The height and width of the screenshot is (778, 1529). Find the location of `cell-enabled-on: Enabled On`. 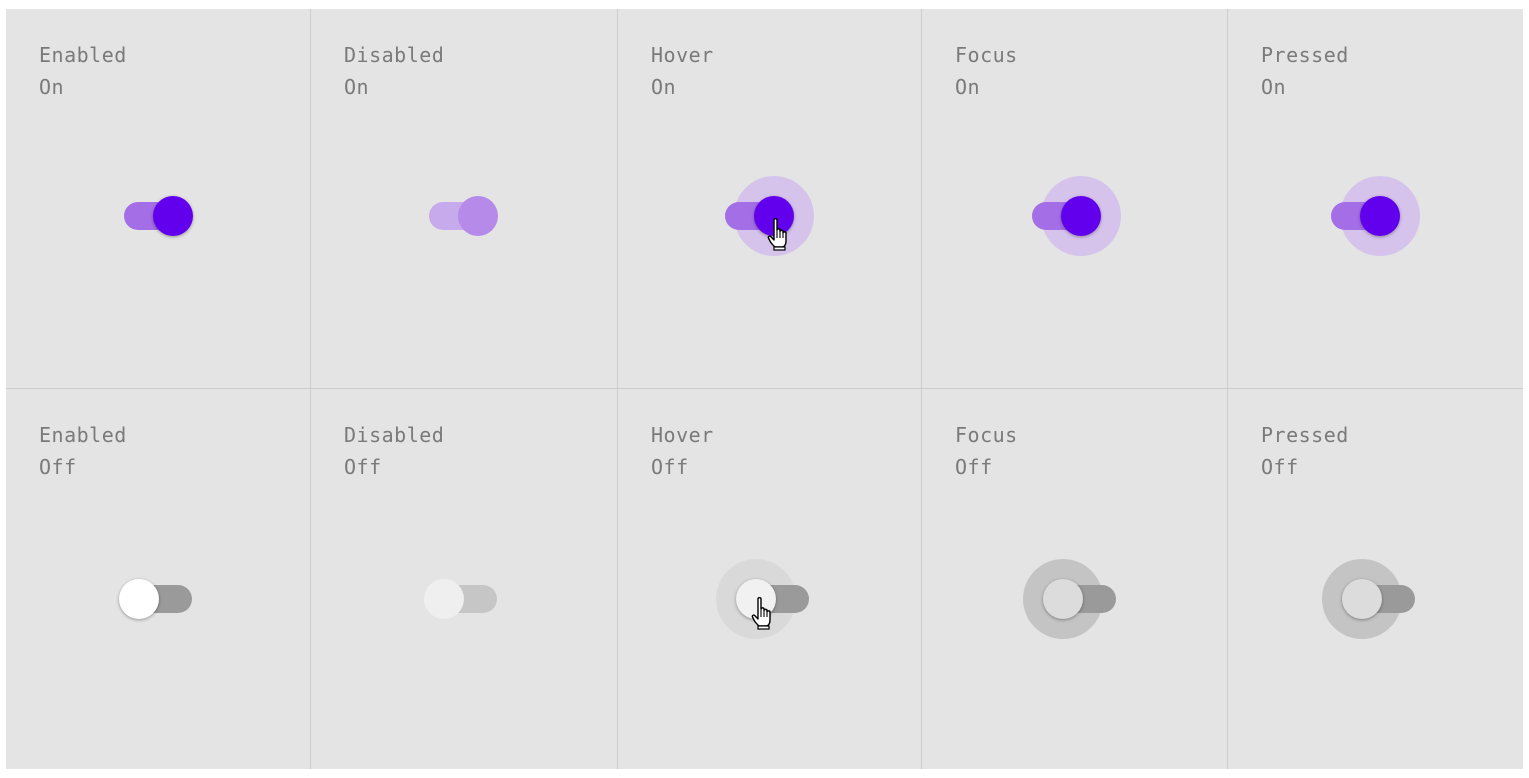

cell-enabled-on: Enabled On is located at coordinates (158, 199).